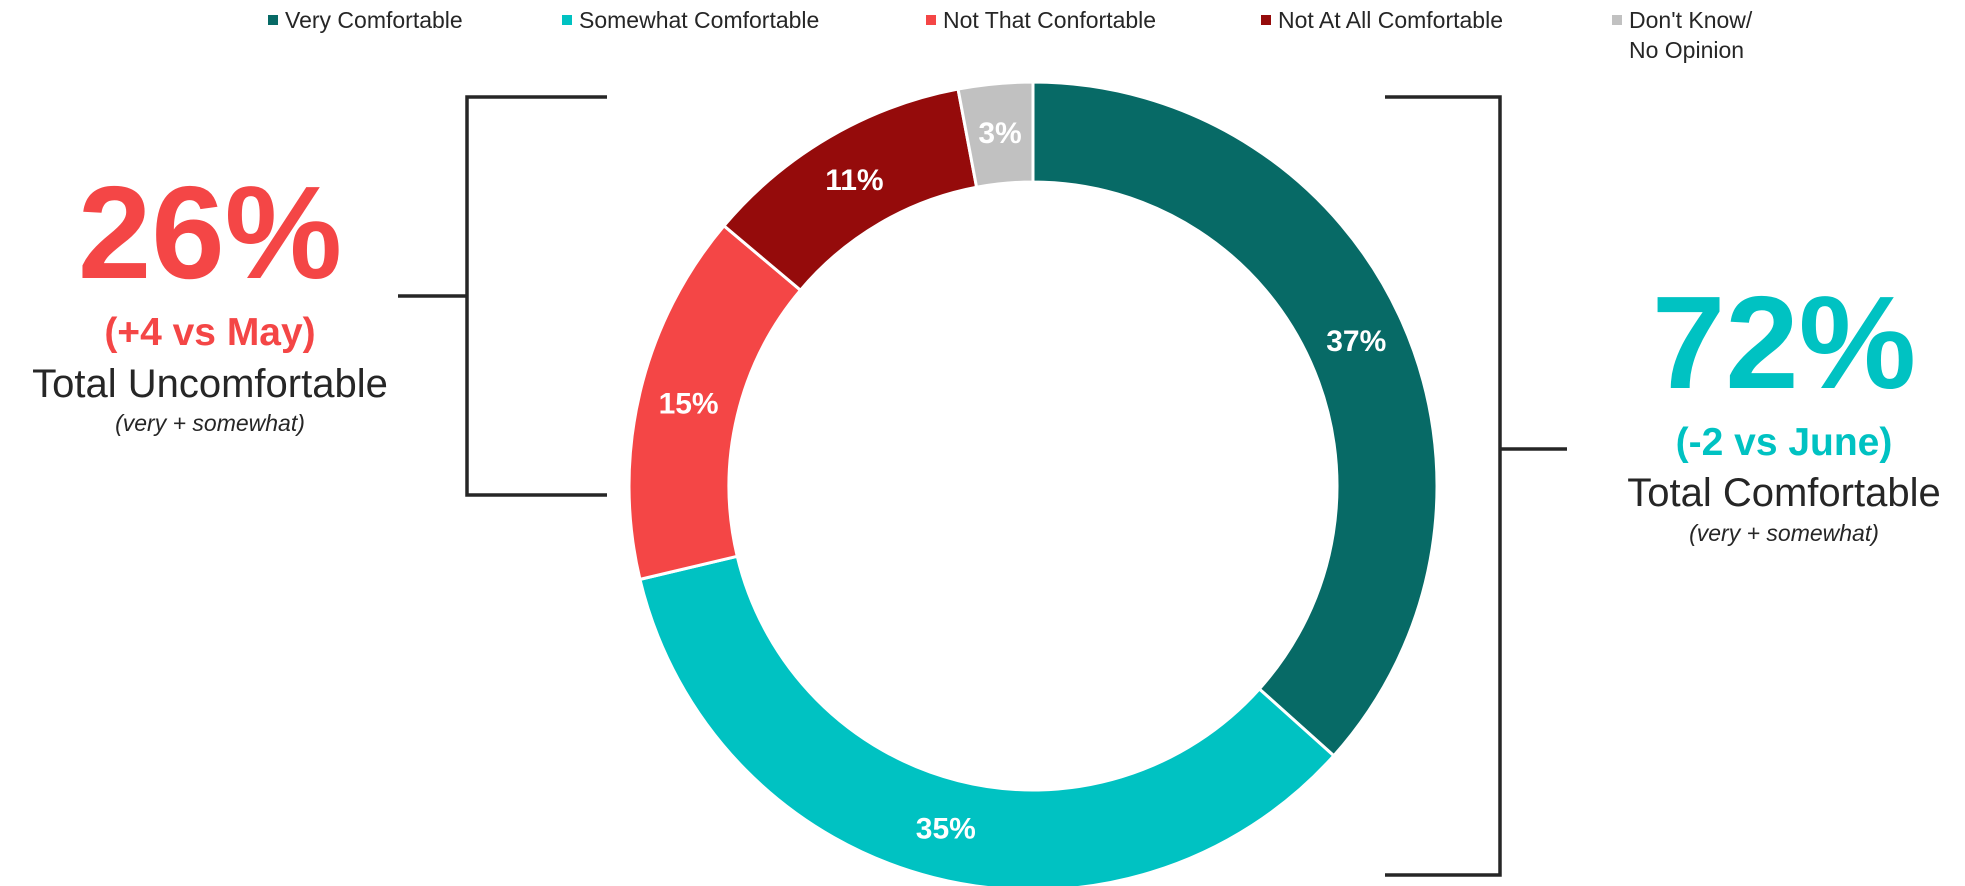  What do you see at coordinates (999, 133) in the screenshot?
I see `slice-label-don-t-know-no-opinion: 3%` at bounding box center [999, 133].